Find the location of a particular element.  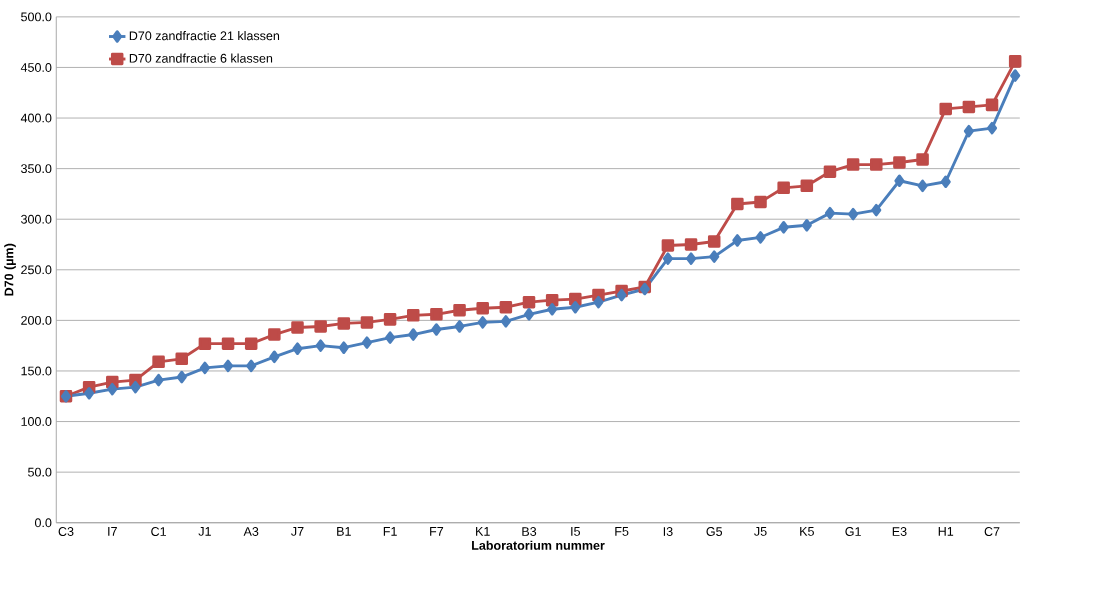

y-tick-label: 500.0 is located at coordinates (36, 17).